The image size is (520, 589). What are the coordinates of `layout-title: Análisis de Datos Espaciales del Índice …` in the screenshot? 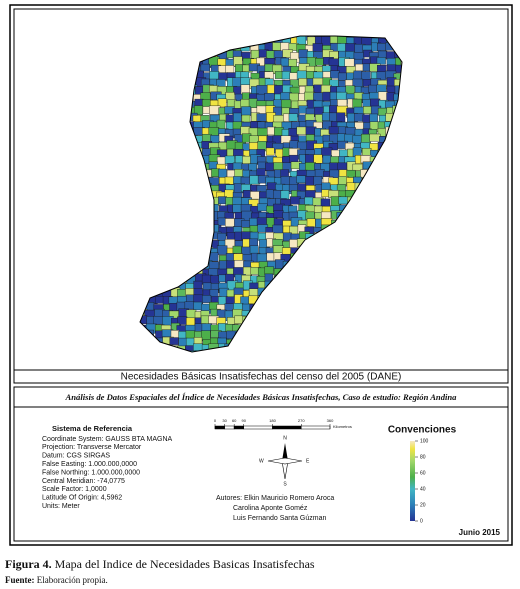 It's located at (261, 397).